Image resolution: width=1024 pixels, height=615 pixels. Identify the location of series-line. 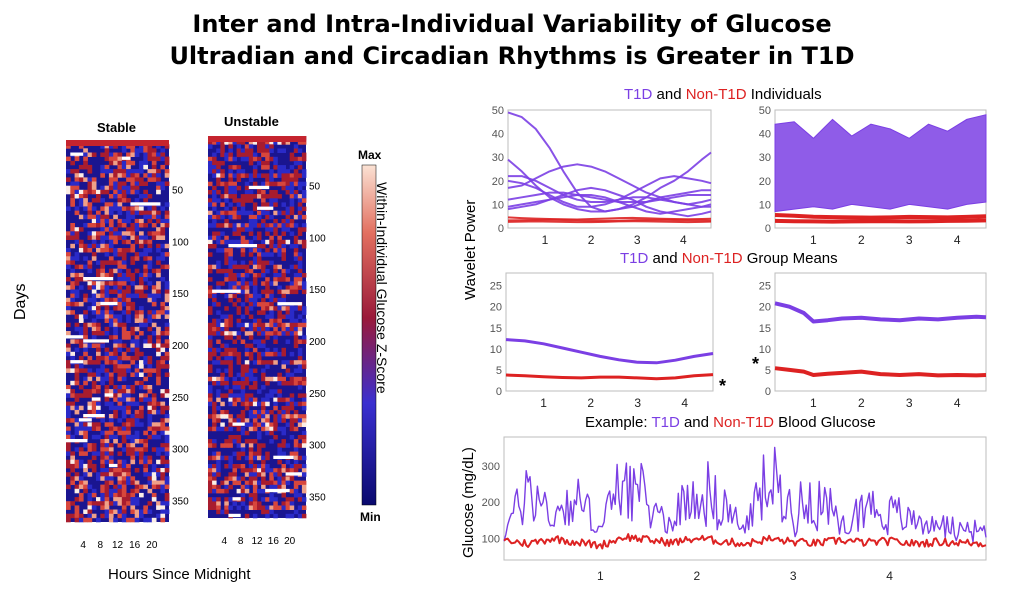
(745, 541).